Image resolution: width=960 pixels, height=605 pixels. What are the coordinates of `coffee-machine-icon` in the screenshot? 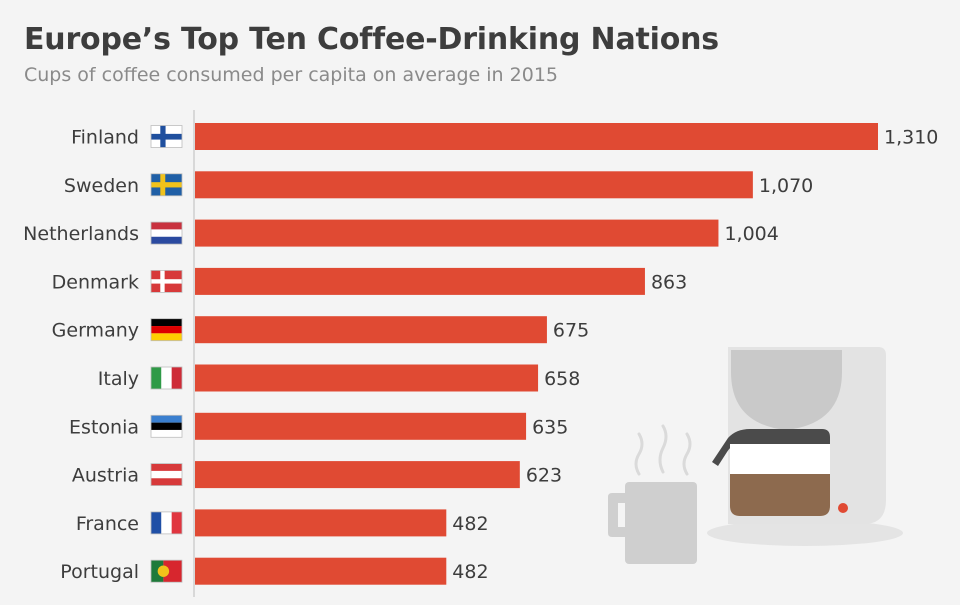 It's located at (805, 446).